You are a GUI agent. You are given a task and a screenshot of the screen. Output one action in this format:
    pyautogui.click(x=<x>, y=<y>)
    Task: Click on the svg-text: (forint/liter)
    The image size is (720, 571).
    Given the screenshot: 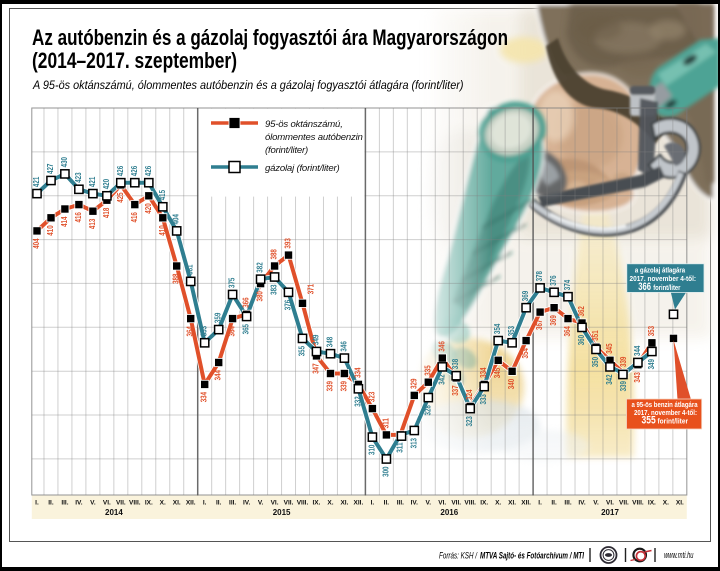 What is the action you would take?
    pyautogui.click(x=286, y=150)
    